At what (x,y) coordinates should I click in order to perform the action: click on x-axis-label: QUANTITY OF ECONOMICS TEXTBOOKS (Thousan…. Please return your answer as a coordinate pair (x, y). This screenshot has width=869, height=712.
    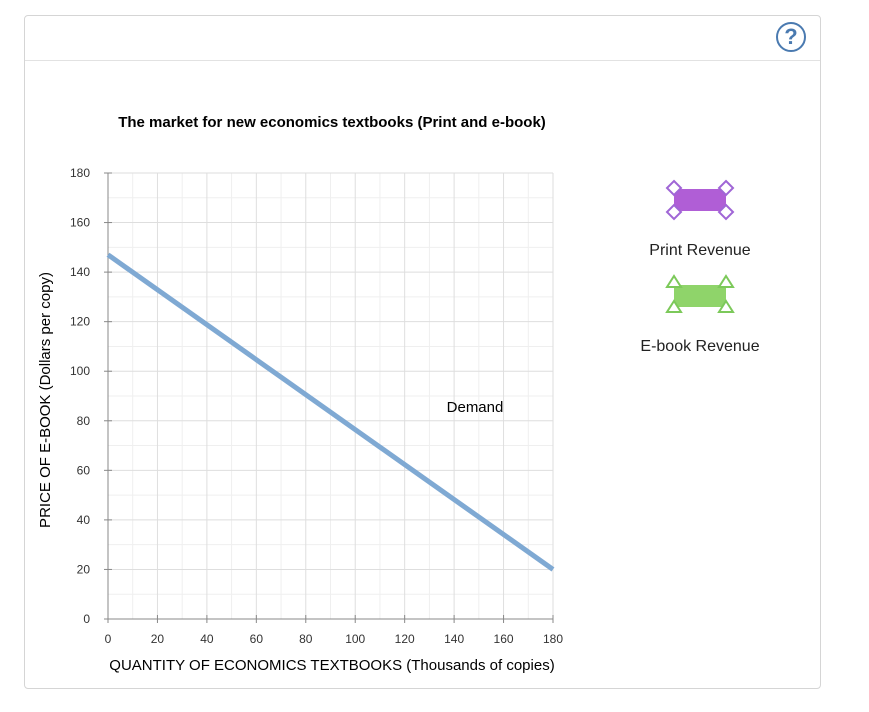
    Looking at the image, I should click on (331, 665).